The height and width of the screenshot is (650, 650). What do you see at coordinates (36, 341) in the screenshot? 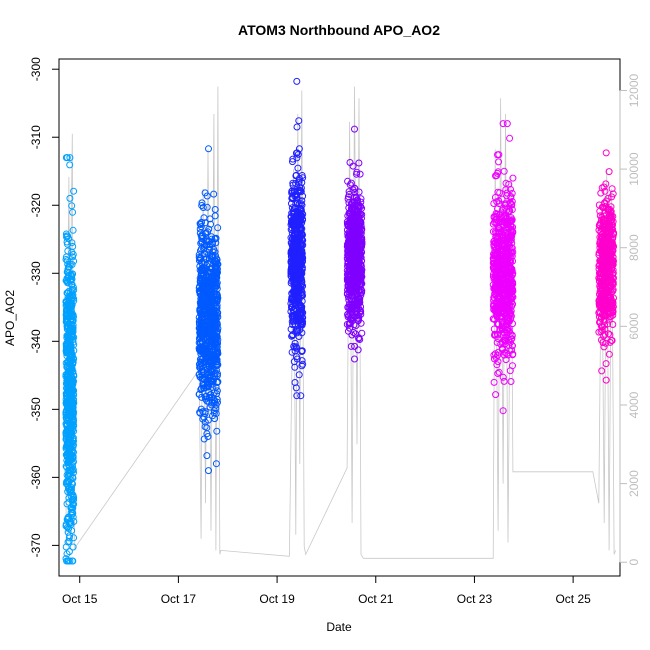
I see `y-tick-label: -340` at bounding box center [36, 341].